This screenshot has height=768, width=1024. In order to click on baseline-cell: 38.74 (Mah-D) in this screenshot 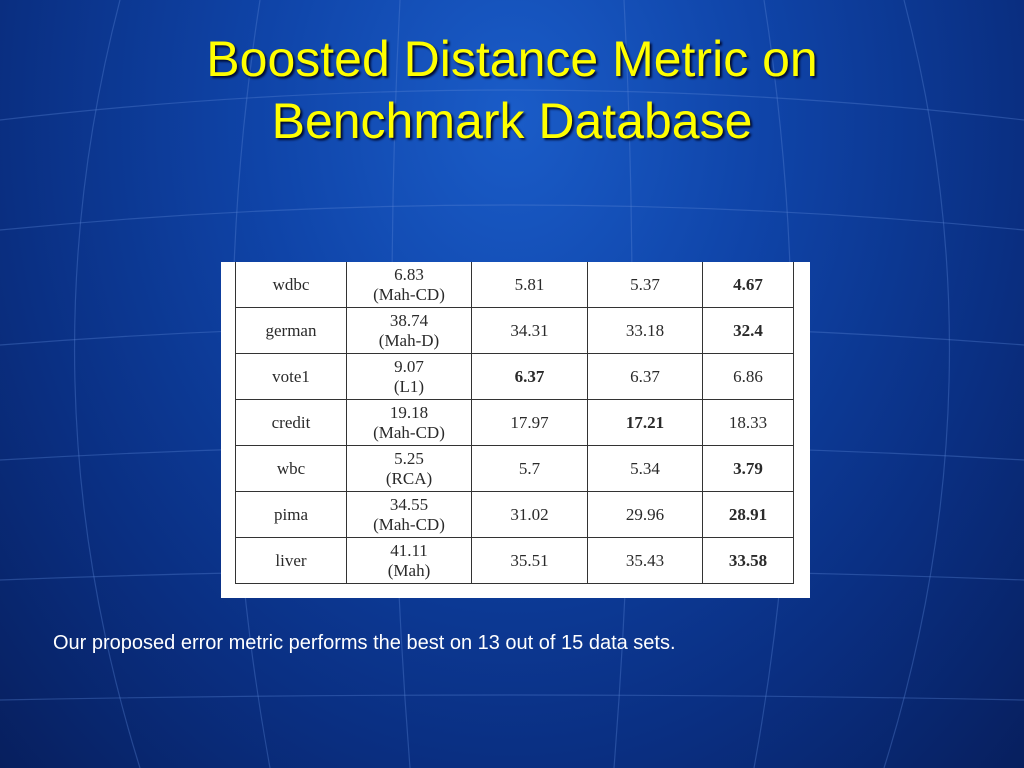, I will do `click(409, 330)`.